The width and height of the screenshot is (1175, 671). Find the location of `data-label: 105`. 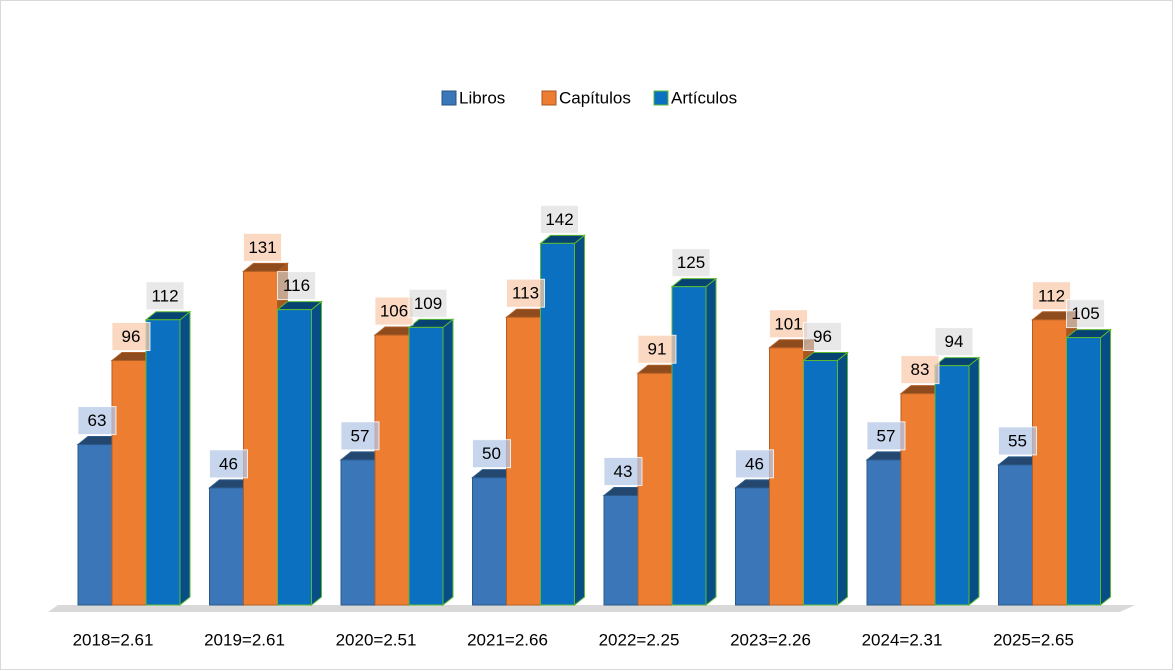

data-label: 105 is located at coordinates (1085, 313).